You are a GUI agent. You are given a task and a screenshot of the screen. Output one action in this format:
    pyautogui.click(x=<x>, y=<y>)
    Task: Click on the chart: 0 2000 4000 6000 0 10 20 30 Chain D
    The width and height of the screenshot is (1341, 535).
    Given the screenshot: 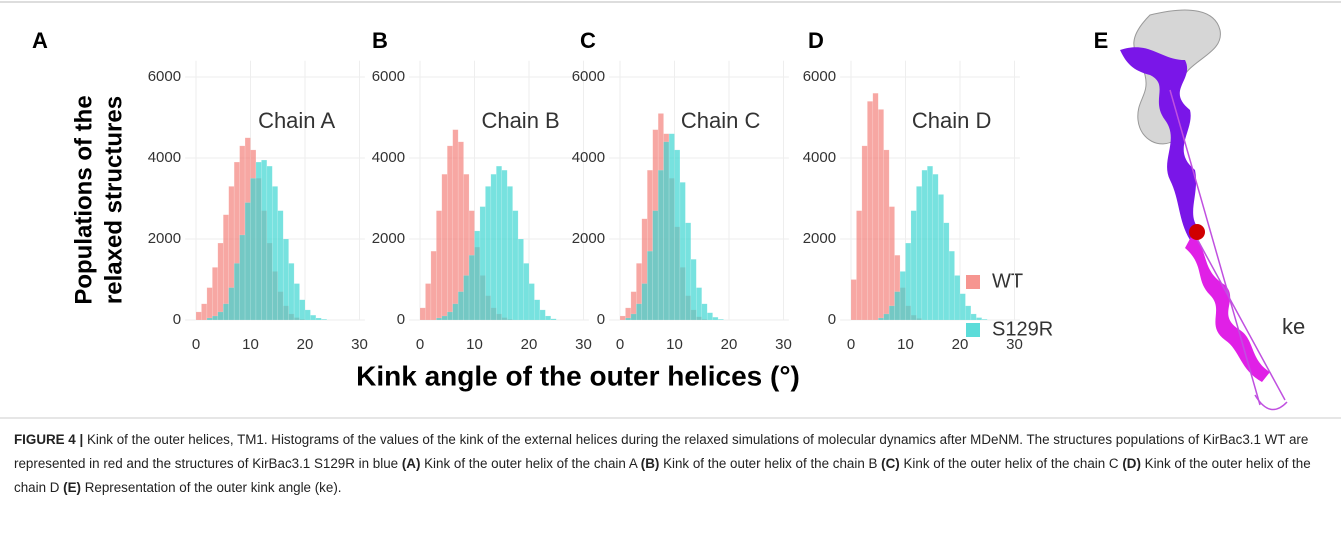 What is the action you would take?
    pyautogui.click(x=913, y=206)
    